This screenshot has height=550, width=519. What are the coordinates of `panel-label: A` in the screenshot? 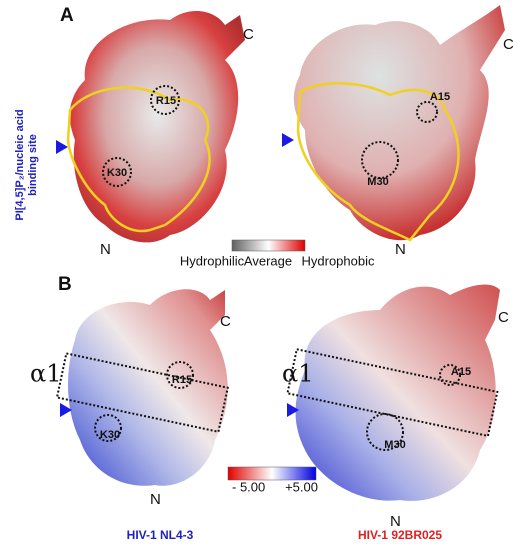 It's located at (67, 15).